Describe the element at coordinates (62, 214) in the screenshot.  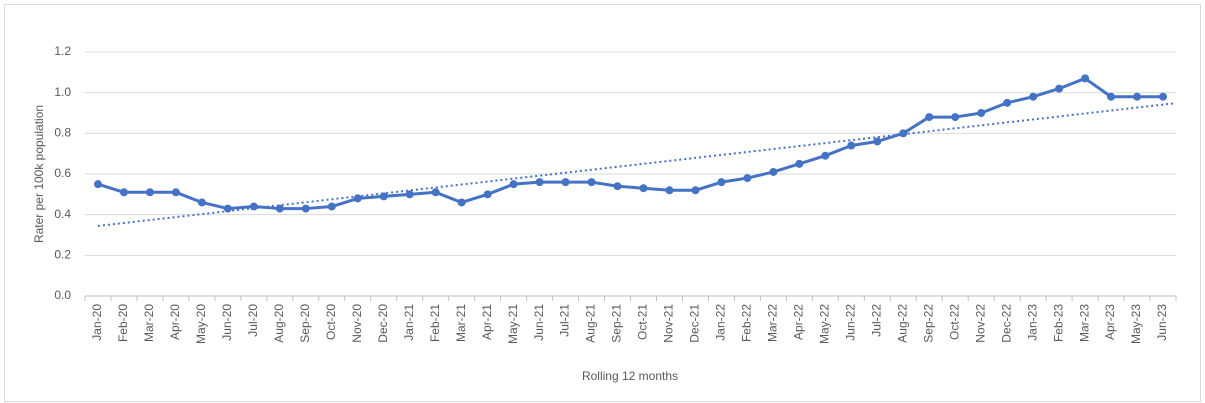
I see `y-tick-label: 0.4` at that location.